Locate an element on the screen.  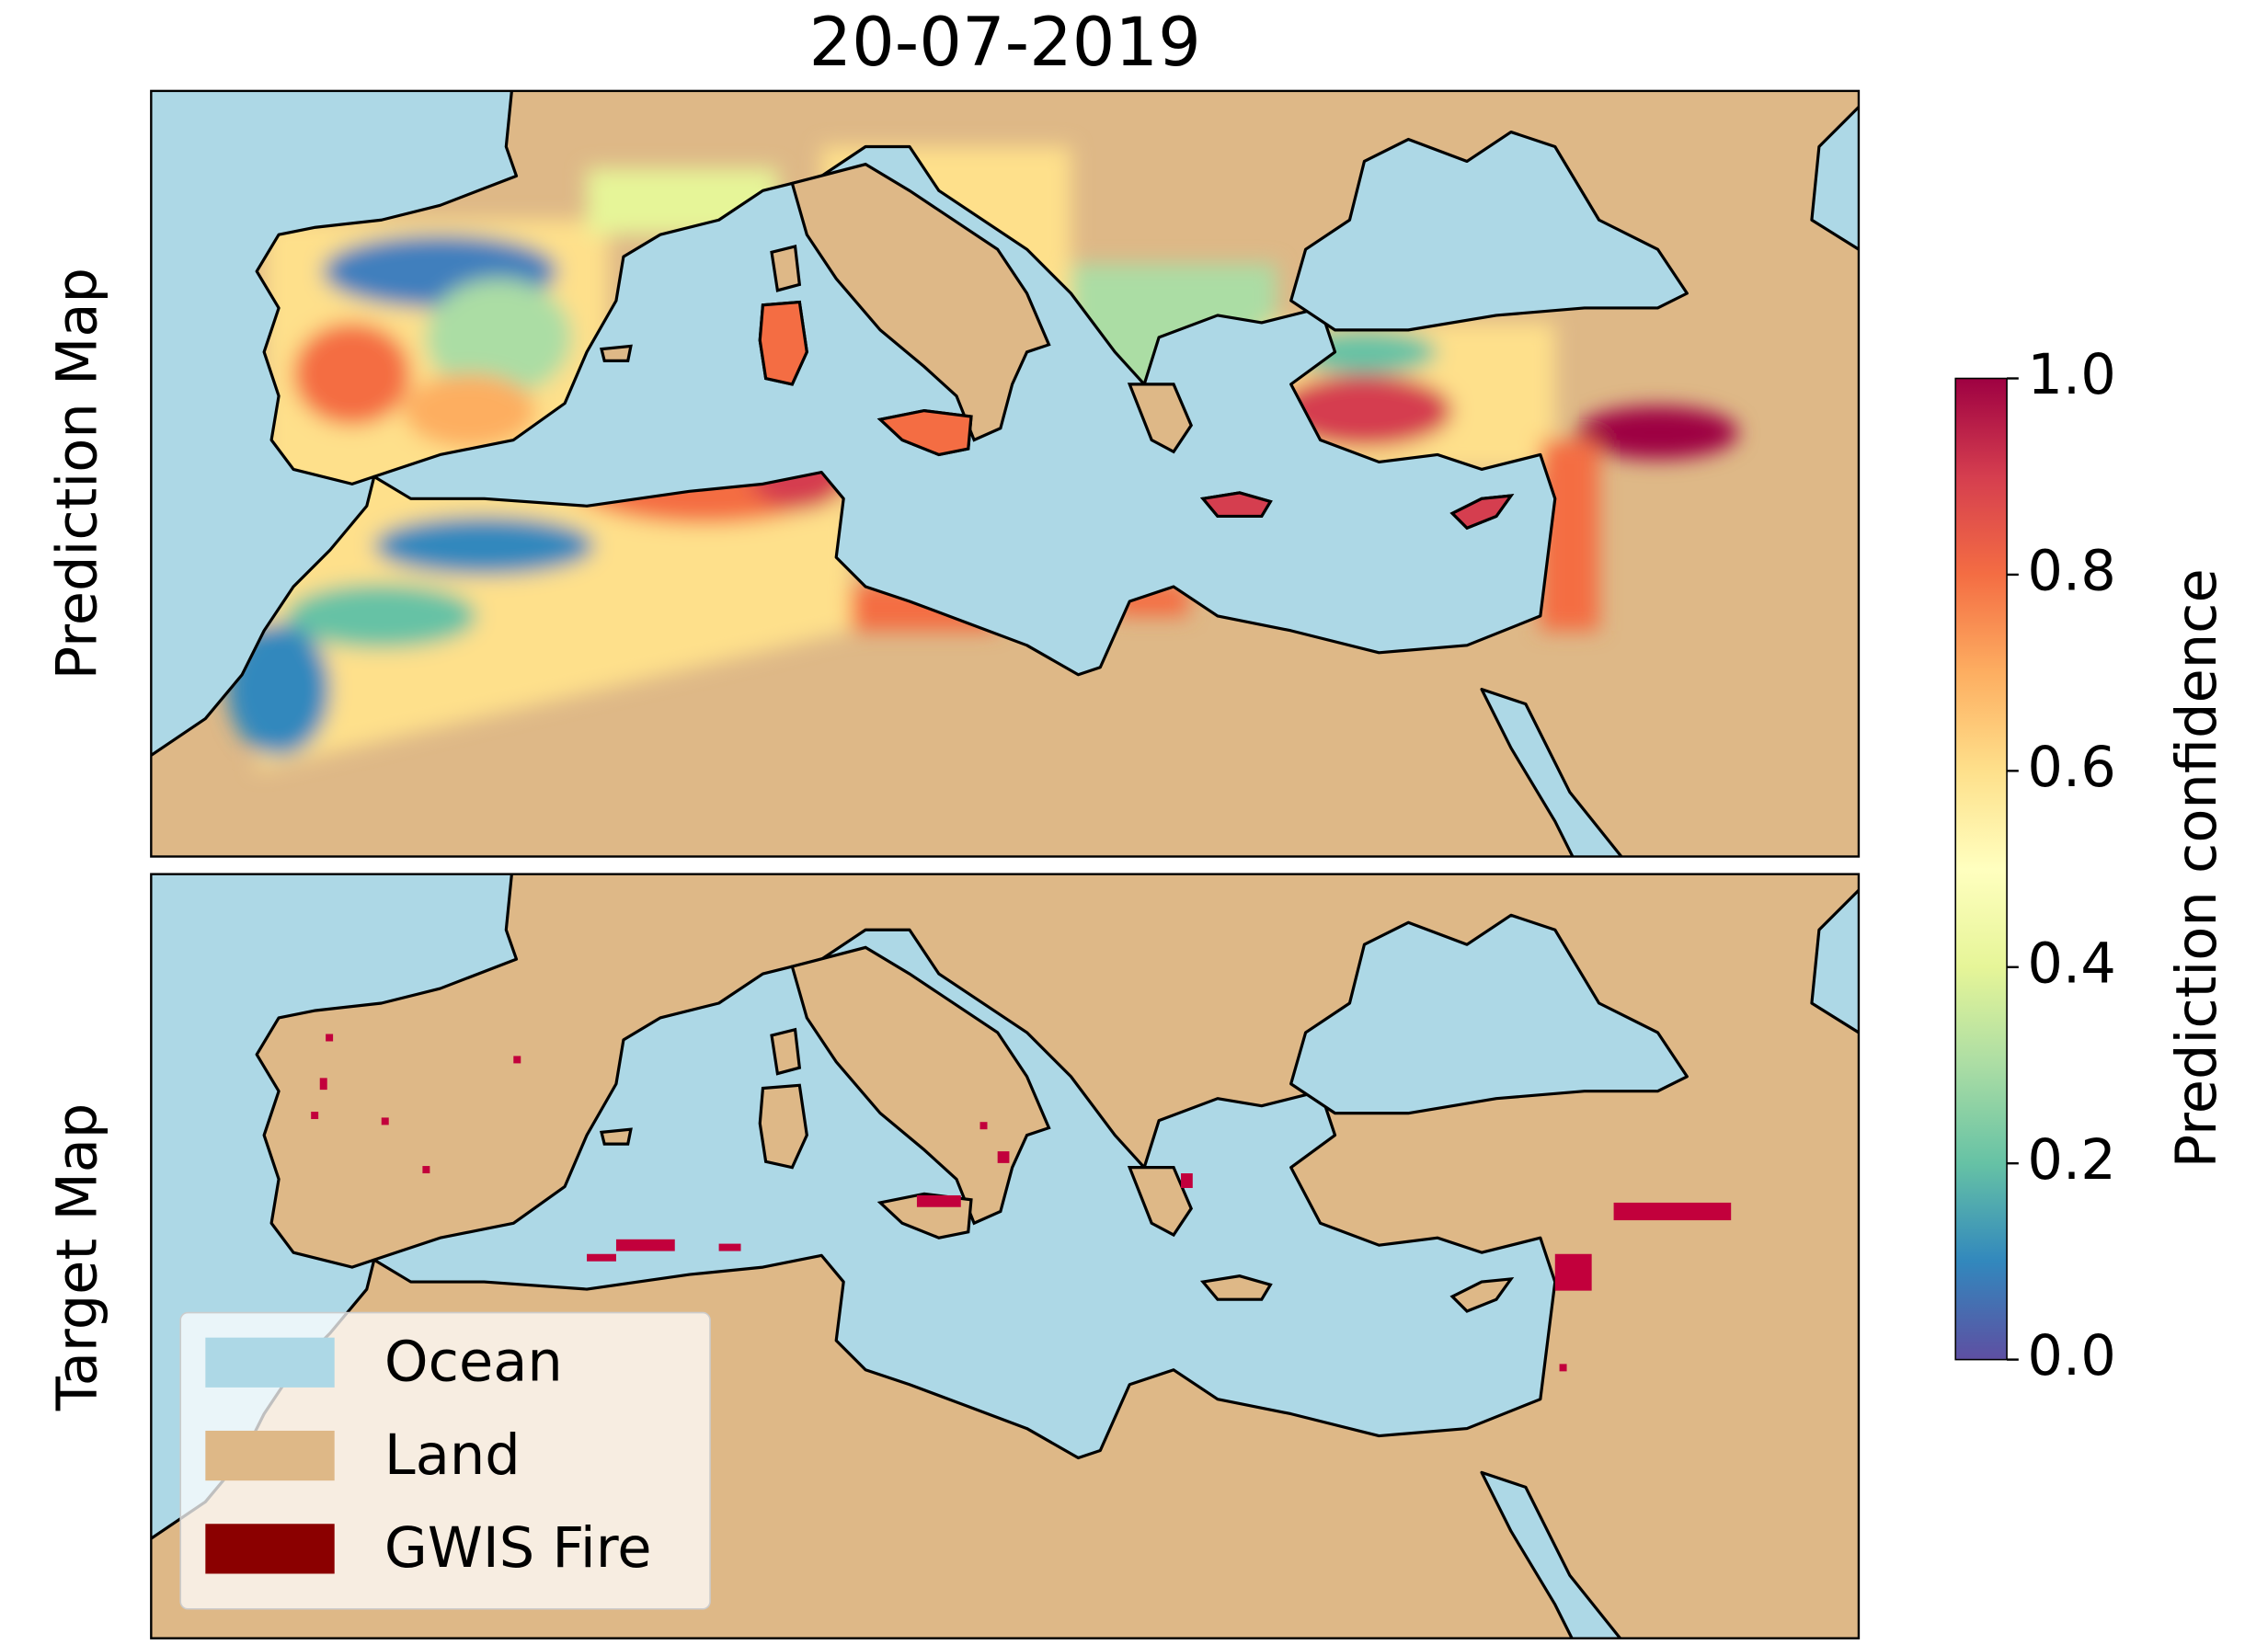
legend-label: Land is located at coordinates (452, 1455).